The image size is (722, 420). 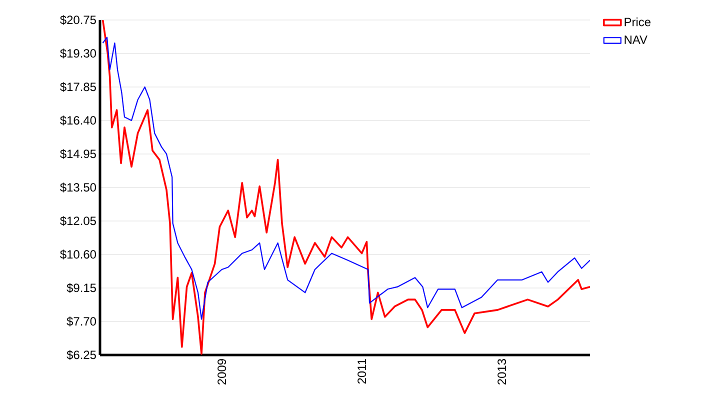 What do you see at coordinates (637, 21) in the screenshot?
I see `legend-label: Price` at bounding box center [637, 21].